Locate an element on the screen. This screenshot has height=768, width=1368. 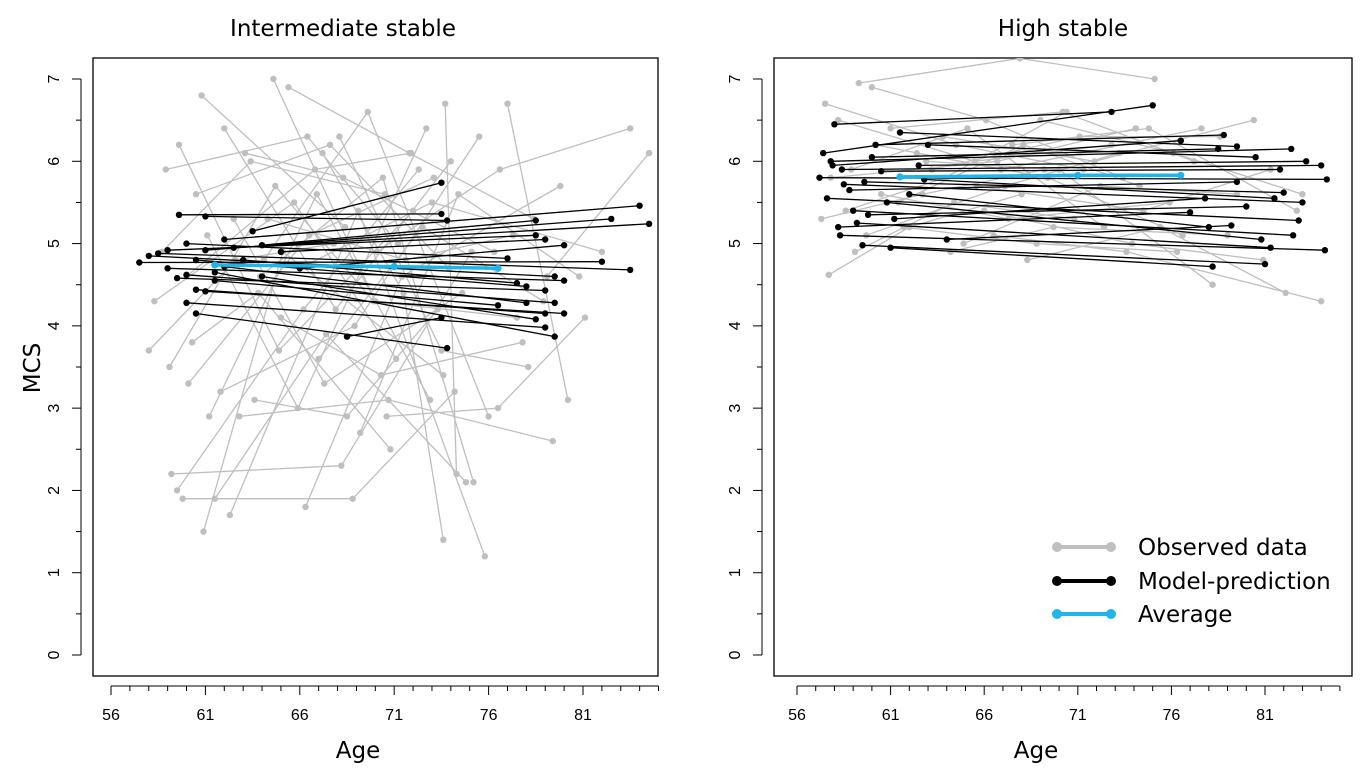
legend-average-marker is located at coordinates (1111, 614).